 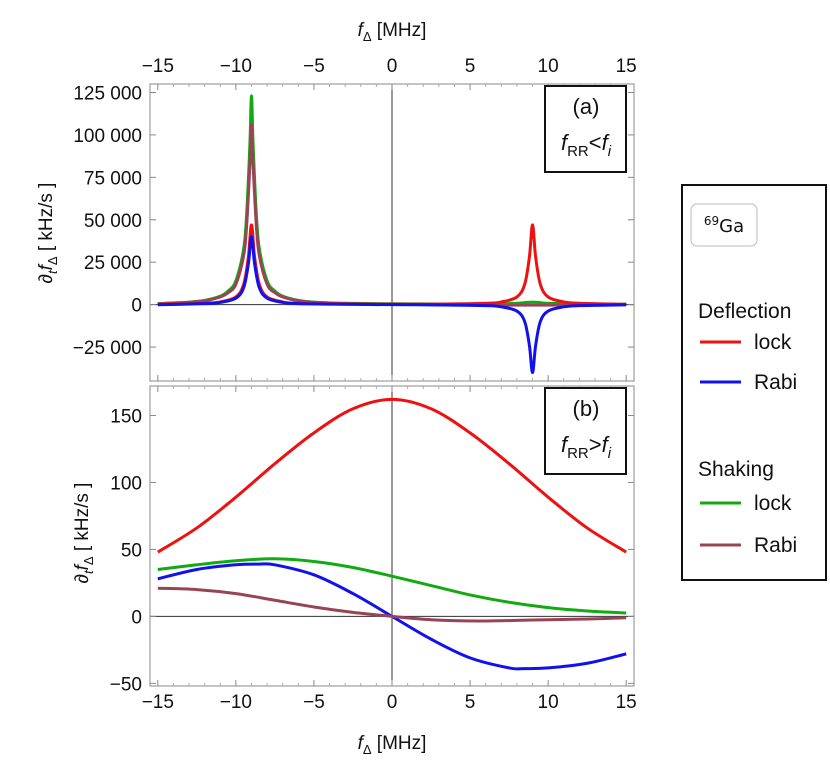 I want to click on panel-a-condition: fRR<fi, so click(x=586, y=145).